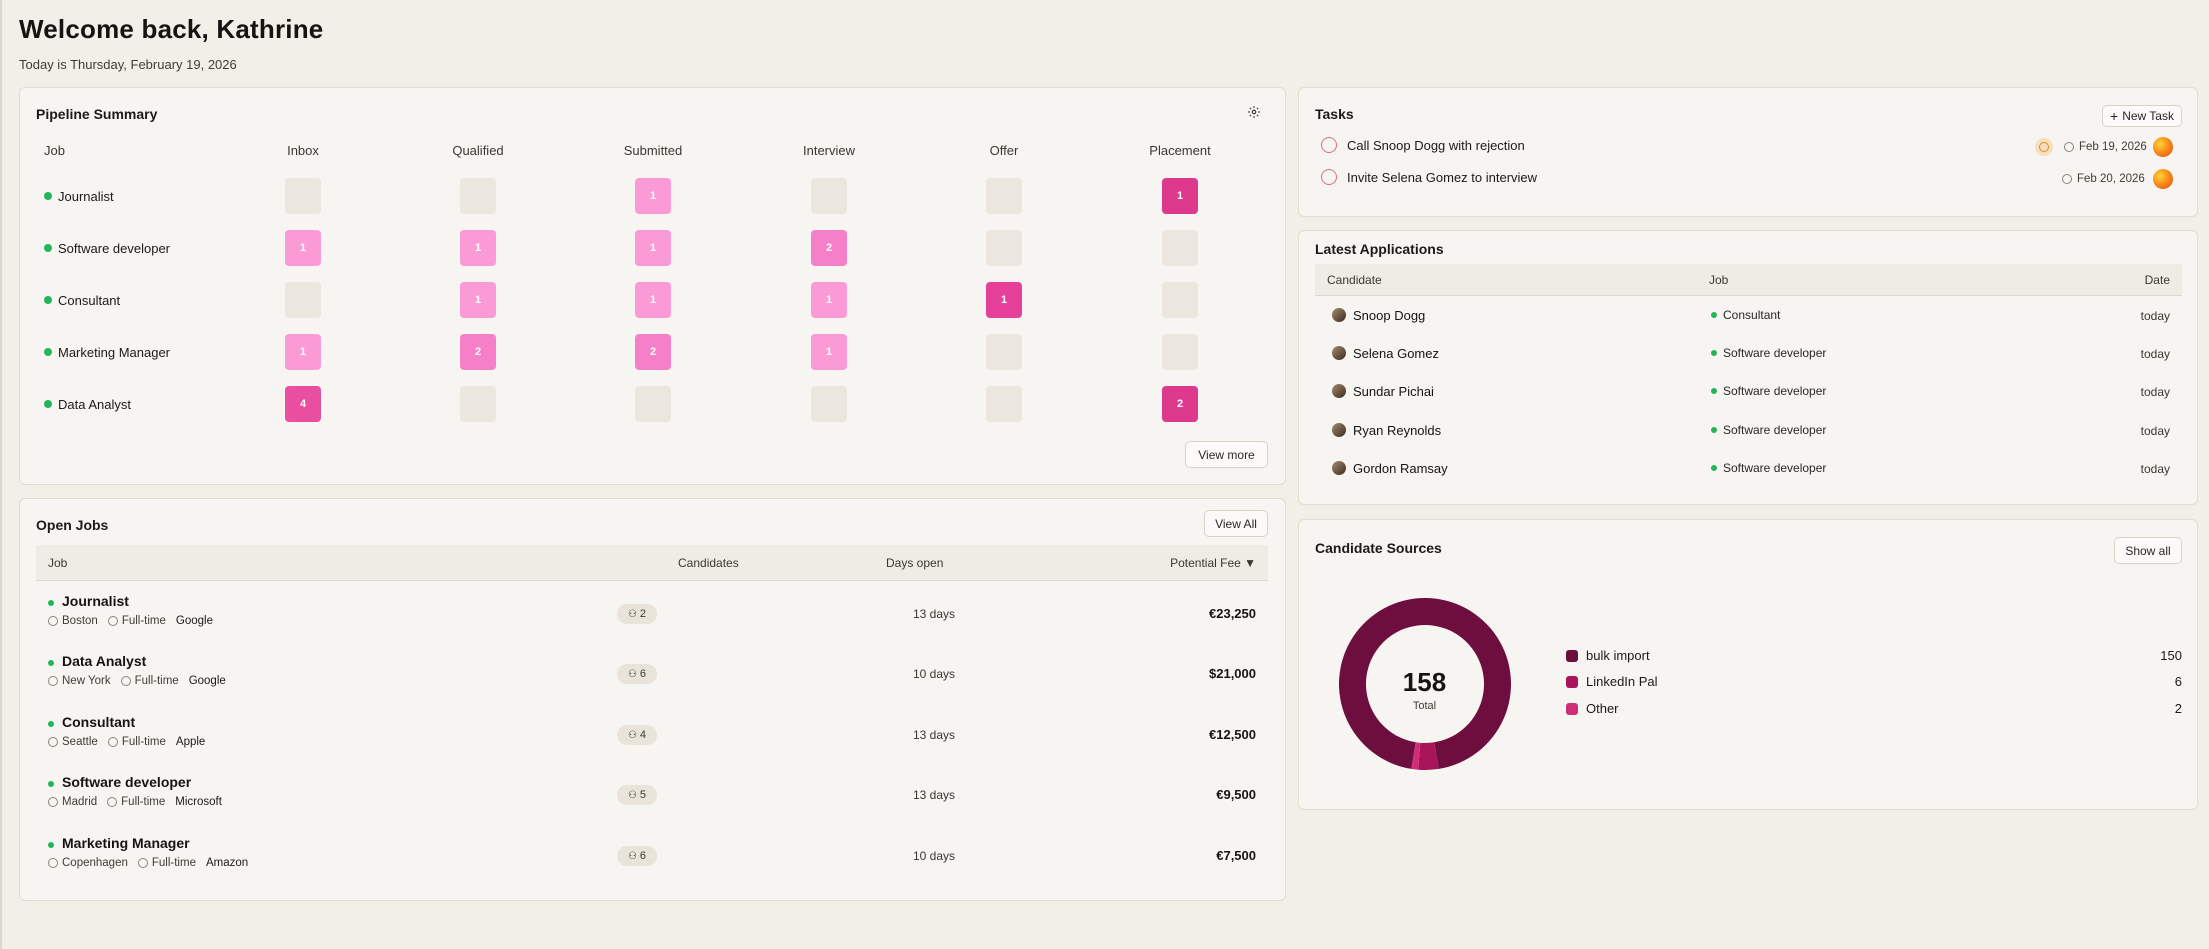 The width and height of the screenshot is (2209, 949). I want to click on candidate-name: Sundar Pichai, so click(1393, 391).